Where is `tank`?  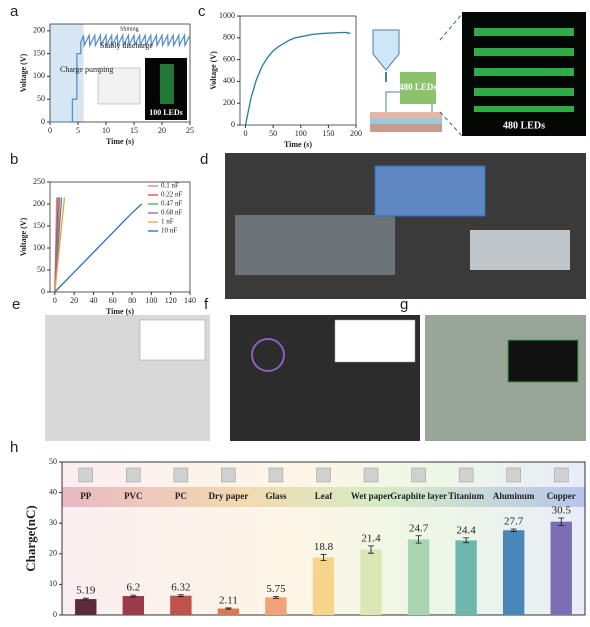 tank is located at coordinates (315, 245).